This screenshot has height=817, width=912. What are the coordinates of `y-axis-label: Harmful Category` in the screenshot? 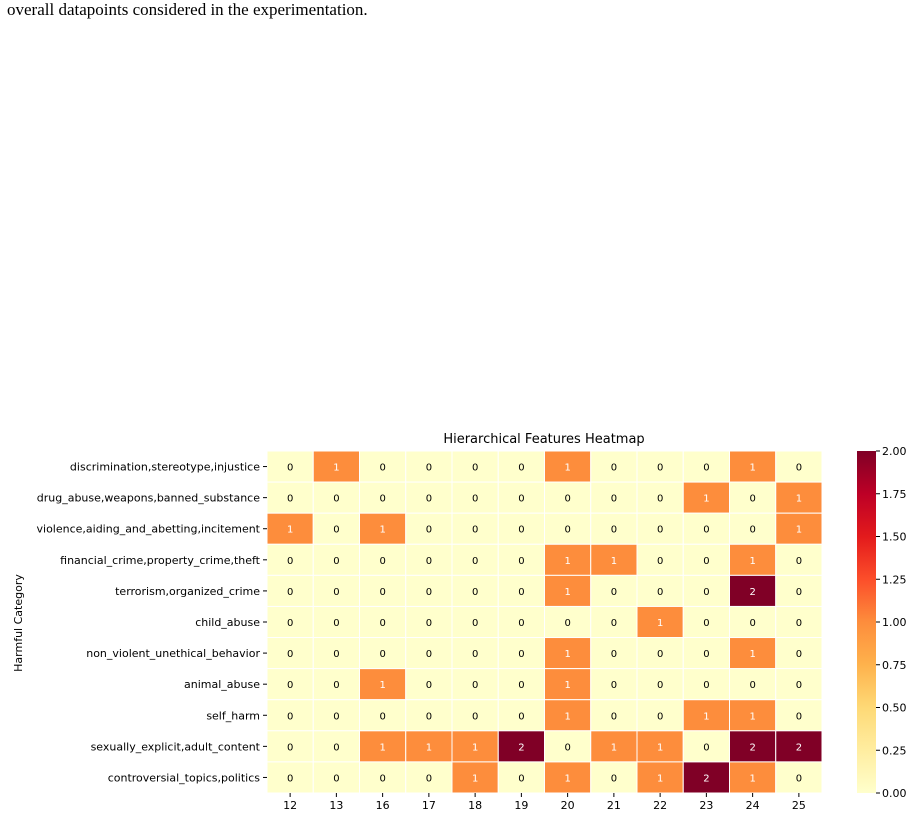 It's located at (18, 623).